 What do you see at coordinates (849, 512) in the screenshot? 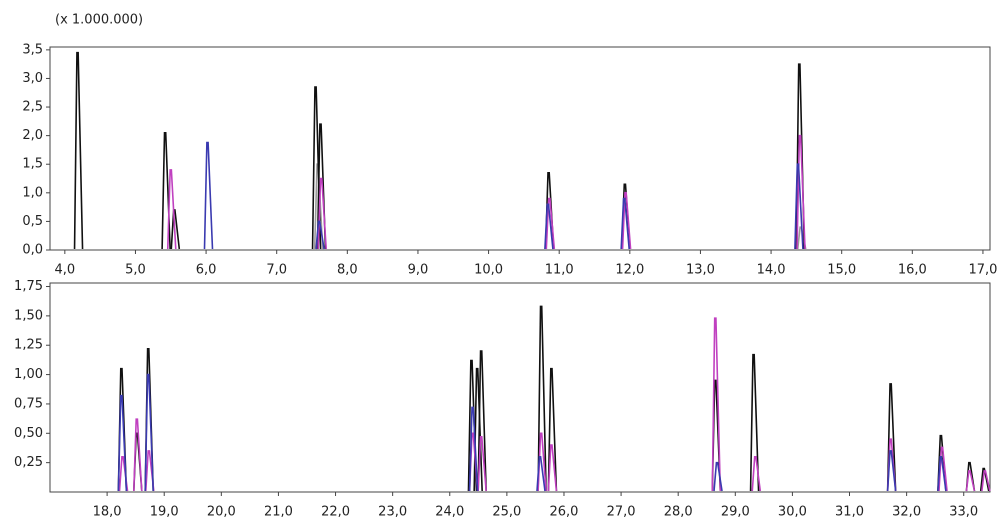
I see `x-tick-label: 31,0` at bounding box center [849, 512].